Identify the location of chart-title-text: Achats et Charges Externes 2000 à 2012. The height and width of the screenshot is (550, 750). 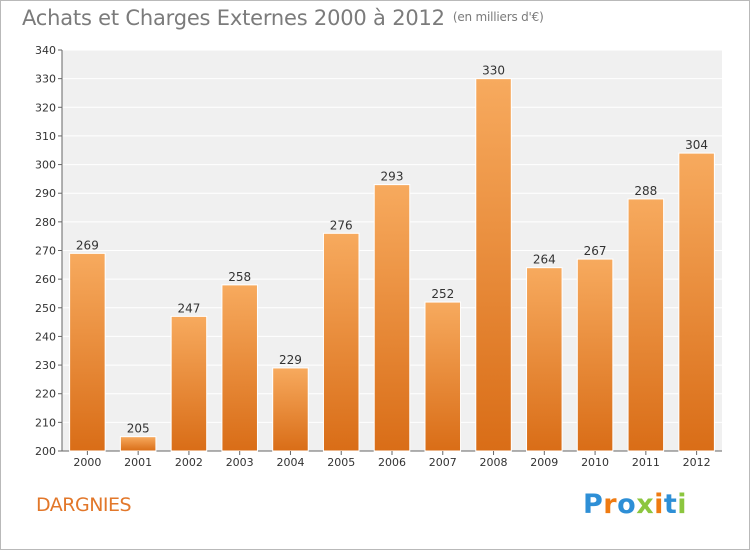
(233, 18).